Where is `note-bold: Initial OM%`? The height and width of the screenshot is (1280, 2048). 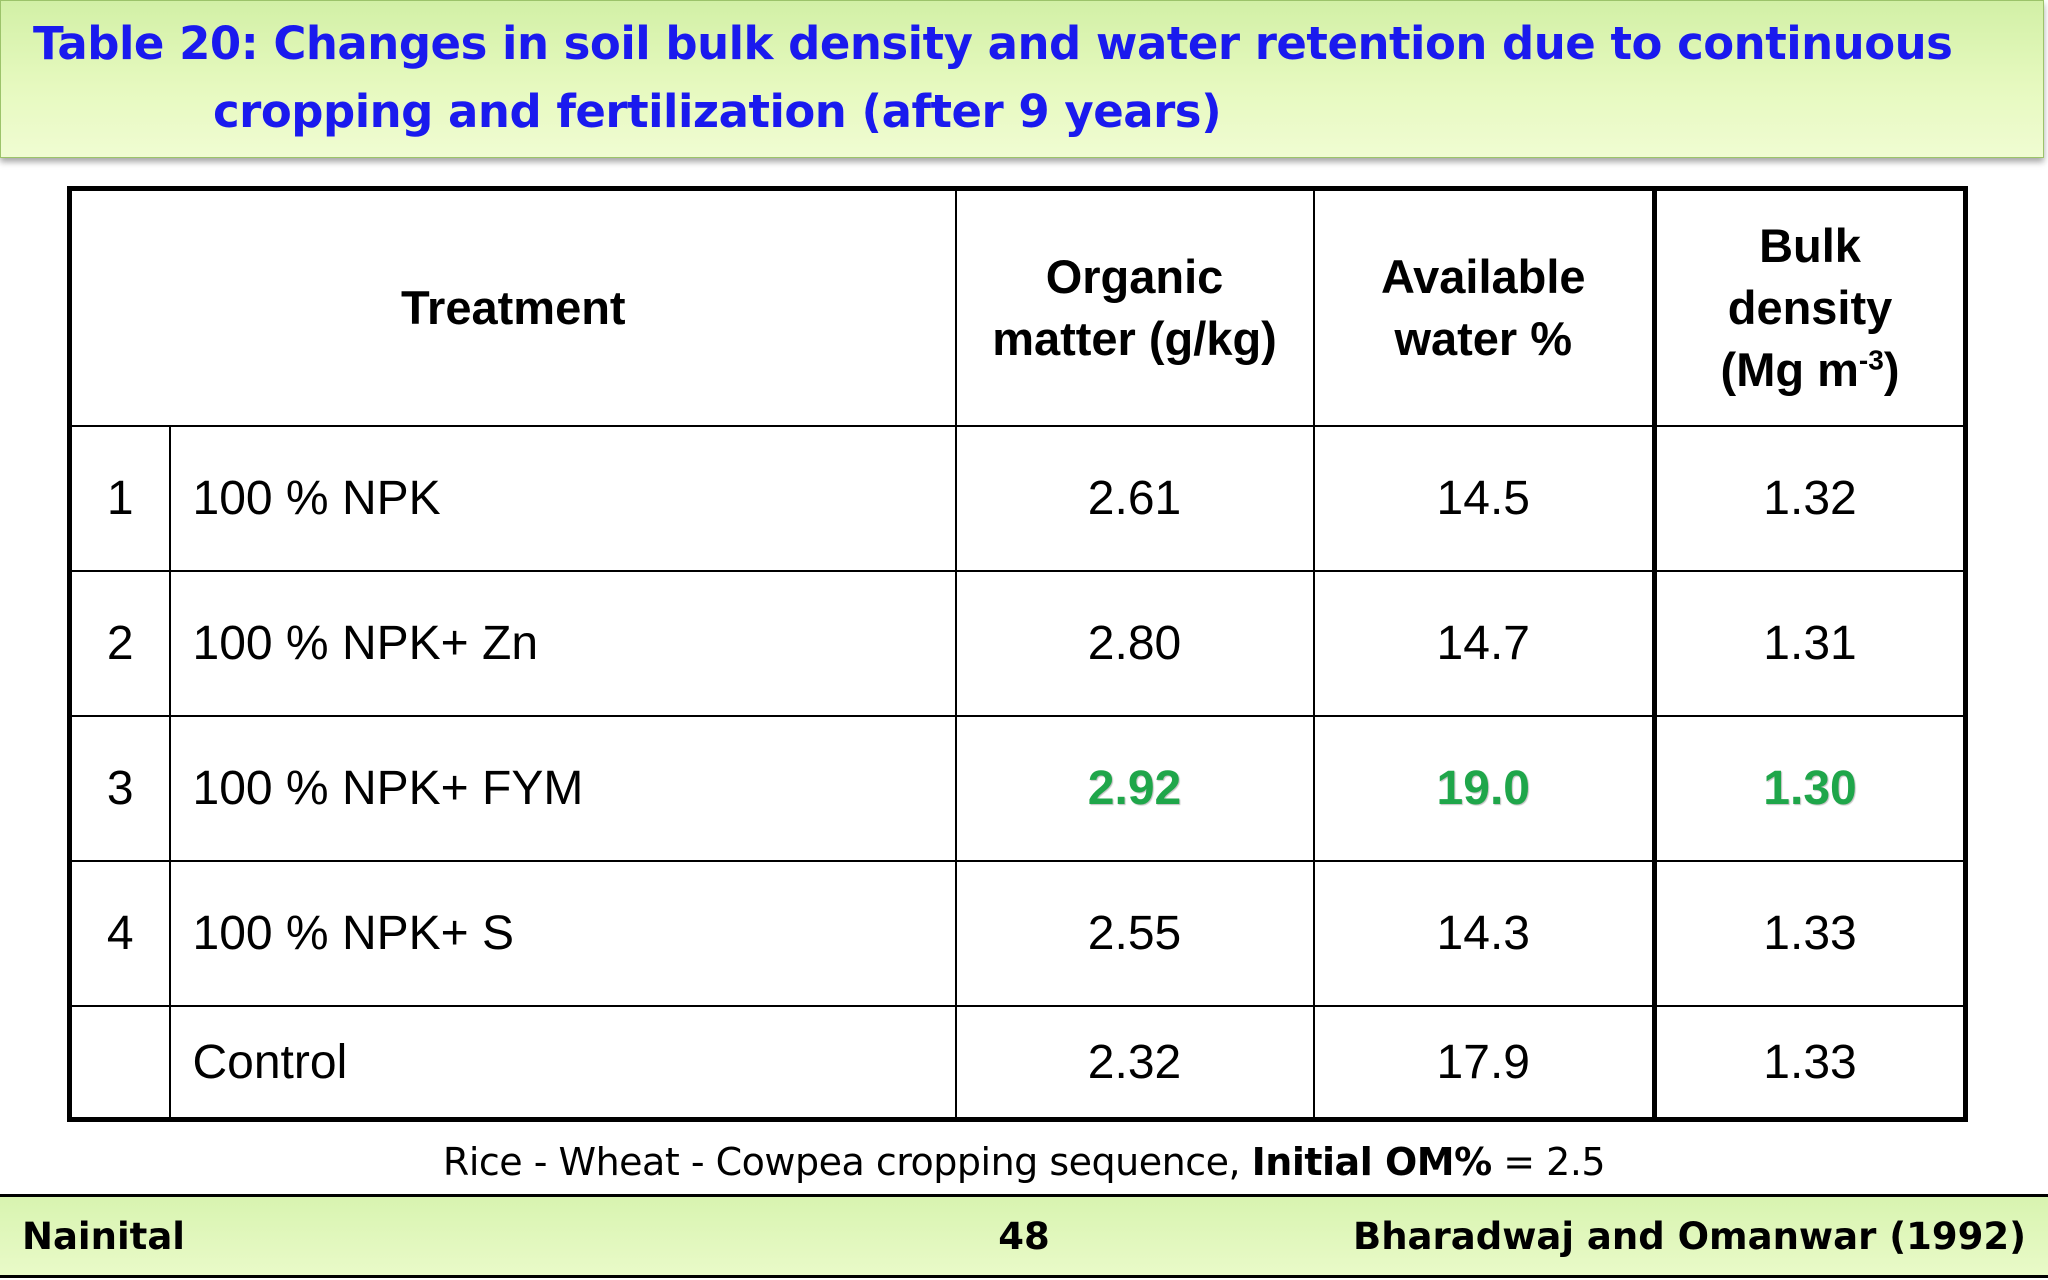 note-bold: Initial OM% is located at coordinates (1372, 1162).